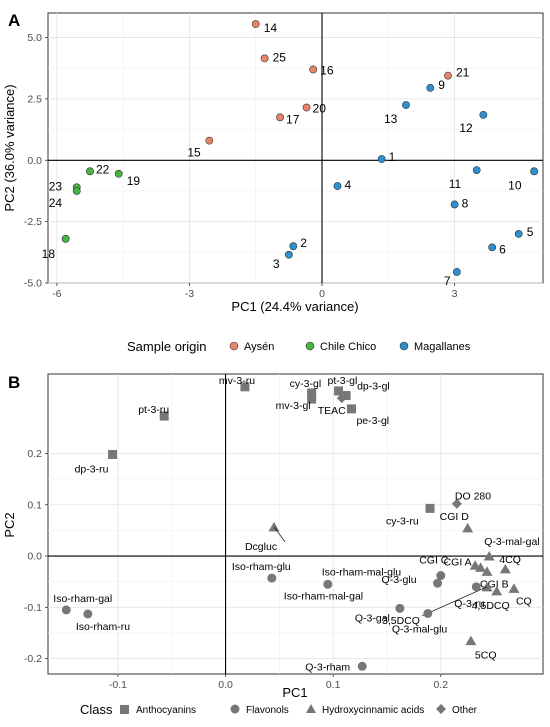 This screenshot has height=727, width=550. What do you see at coordinates (373, 387) in the screenshot?
I see `point-label-dp-3-gl: dp-3-gl` at bounding box center [373, 387].